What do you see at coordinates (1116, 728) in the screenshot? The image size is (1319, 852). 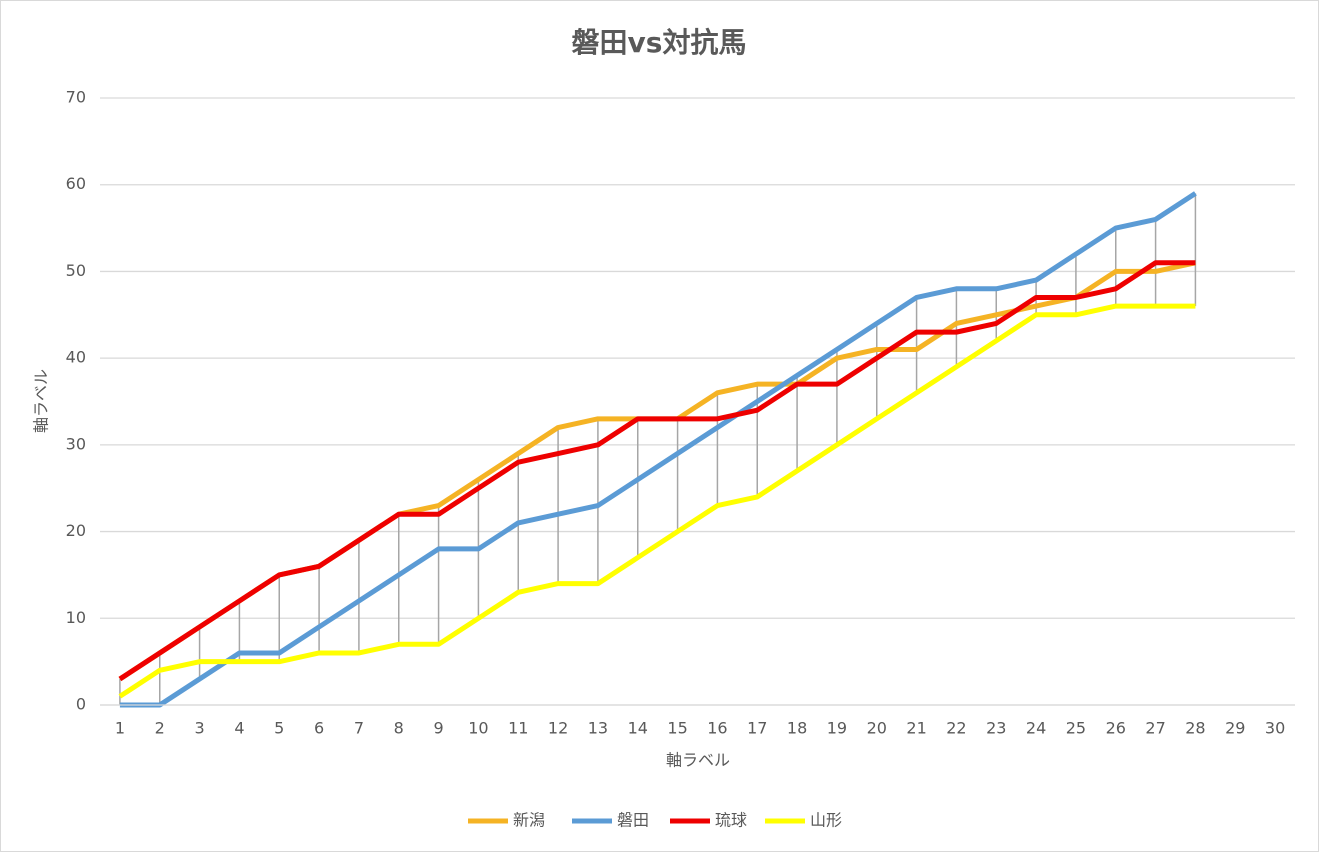 I see `x-tick-label: 26` at bounding box center [1116, 728].